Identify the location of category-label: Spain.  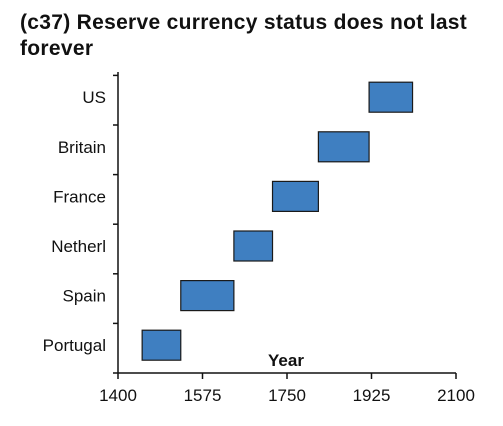
(84, 296).